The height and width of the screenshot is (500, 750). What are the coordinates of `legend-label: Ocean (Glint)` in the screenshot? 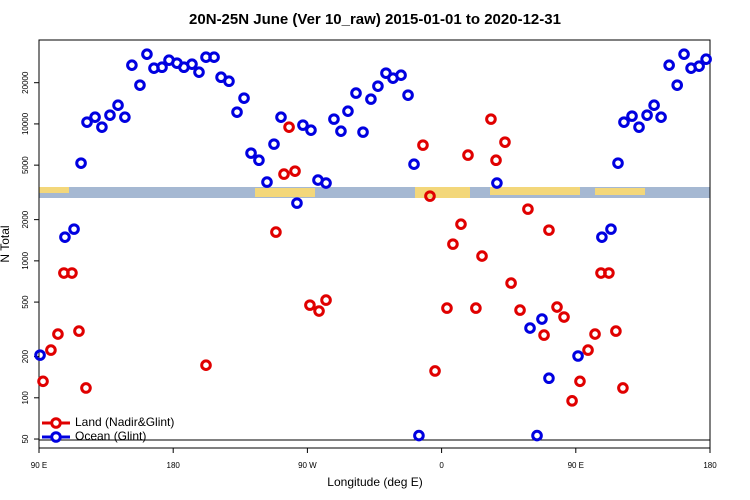 It's located at (110, 436).